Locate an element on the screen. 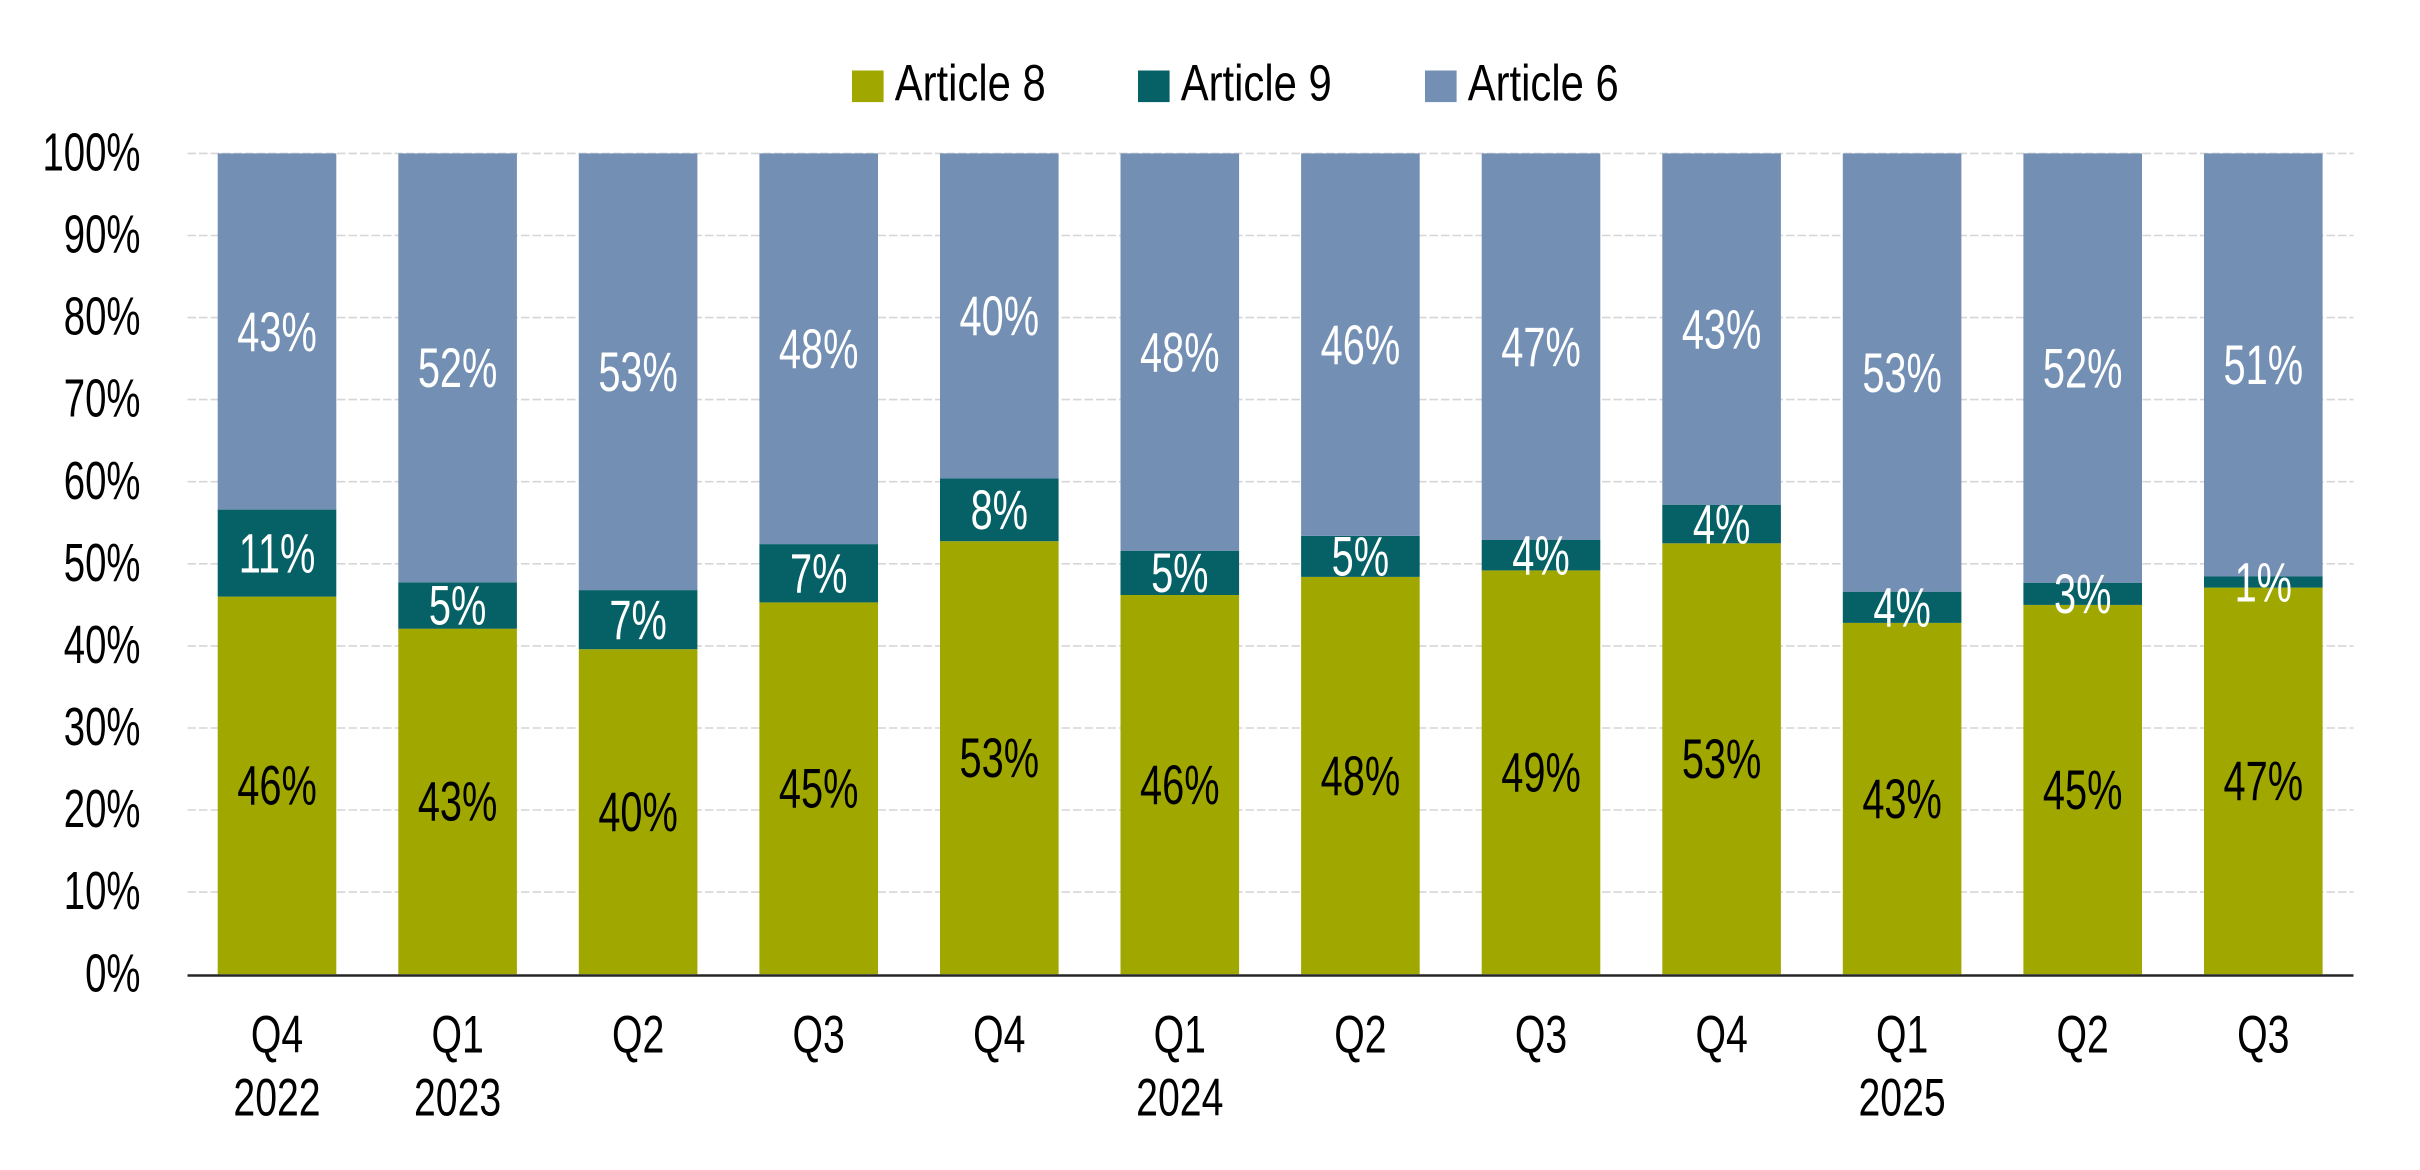 This screenshot has width=2420, height=1170. svg-text: 2022 is located at coordinates (276, 1097).